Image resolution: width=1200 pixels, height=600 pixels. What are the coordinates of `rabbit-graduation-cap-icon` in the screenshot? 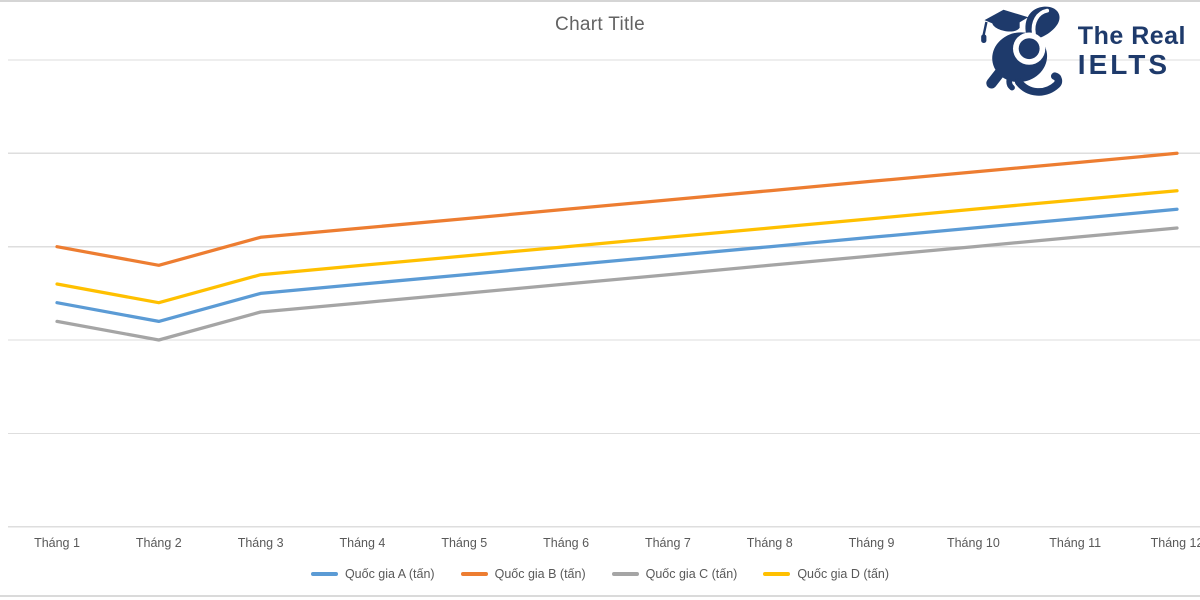 It's located at (1021, 51).